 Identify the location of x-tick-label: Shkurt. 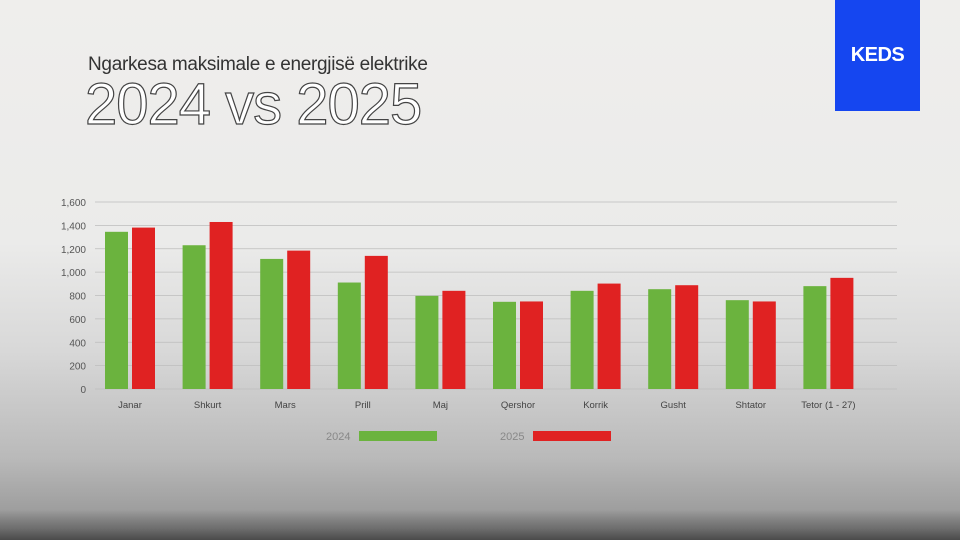
(208, 405).